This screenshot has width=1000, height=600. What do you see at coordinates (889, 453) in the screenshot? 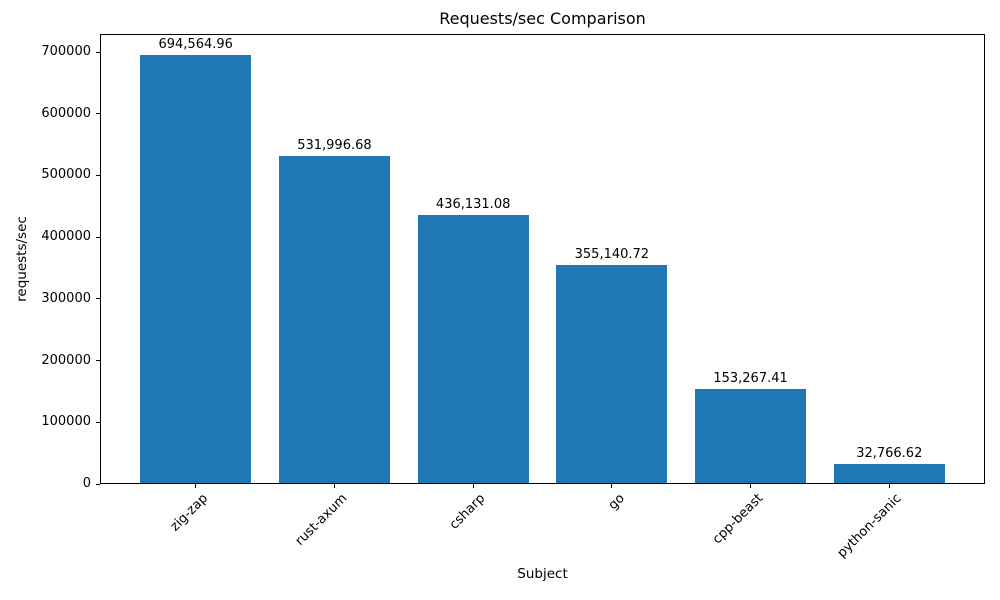
I see `bar-value-label: 32,766.62` at bounding box center [889, 453].